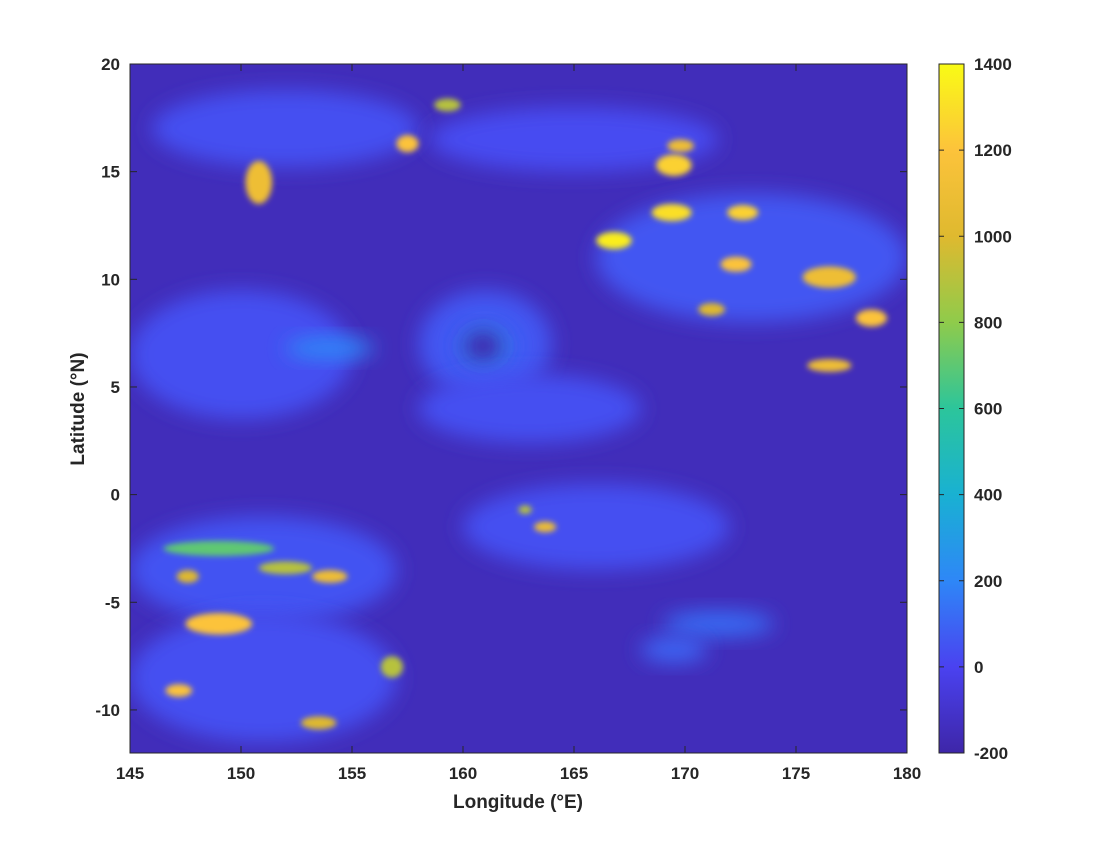 The width and height of the screenshot is (1094, 852). Describe the element at coordinates (993, 150) in the screenshot. I see `colorbar-tick-label: 1200` at that location.